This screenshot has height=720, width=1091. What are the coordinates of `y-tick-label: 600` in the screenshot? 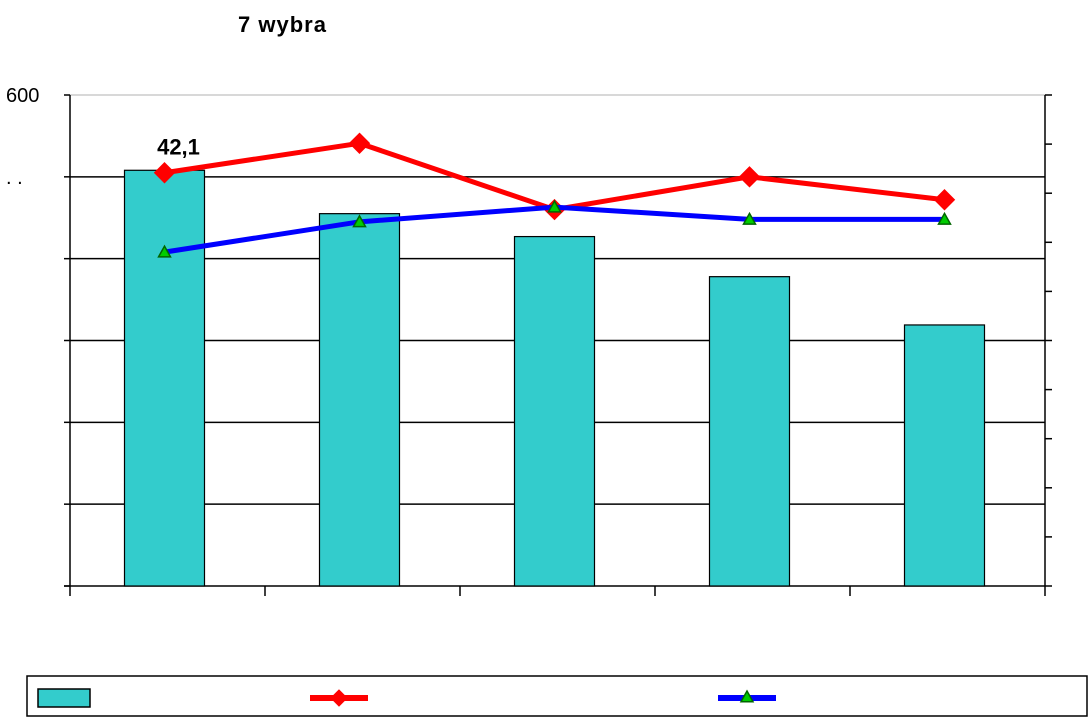 It's located at (22, 96).